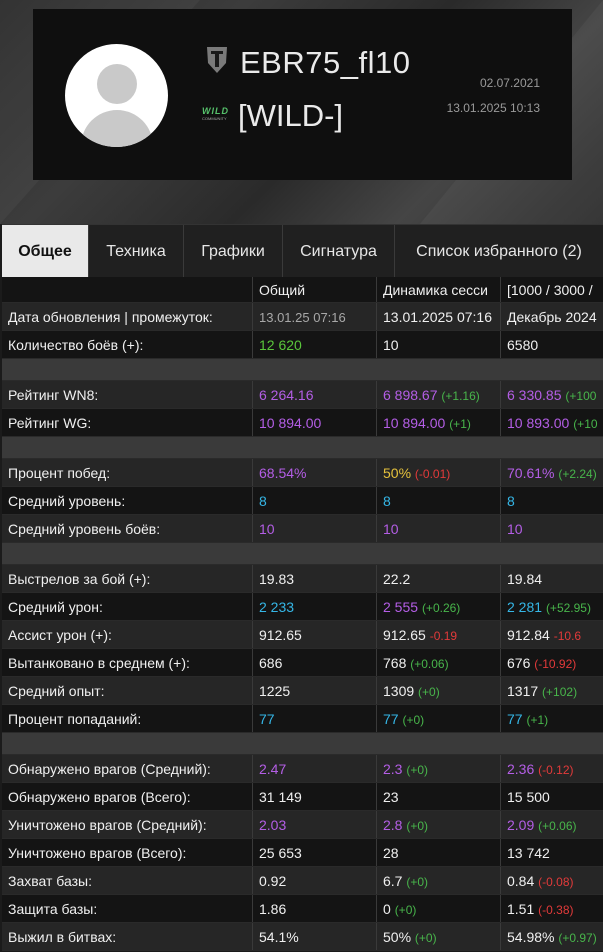  I want to click on stat-cell: 22.2, so click(438, 578).